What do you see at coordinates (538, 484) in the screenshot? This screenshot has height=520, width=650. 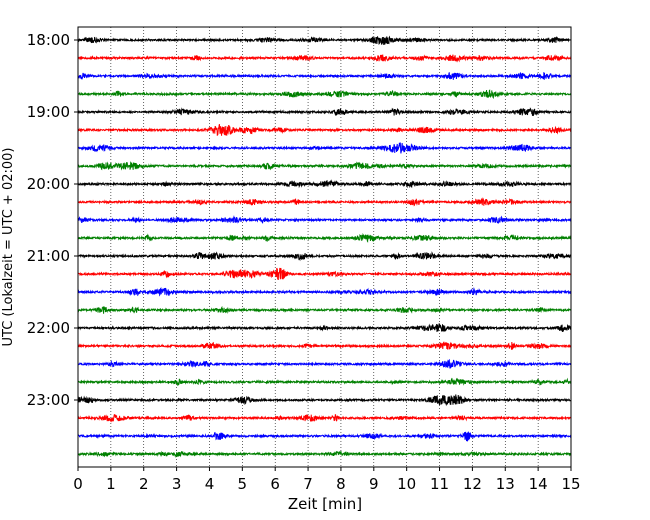 I see `x-tick-label: 14` at bounding box center [538, 484].